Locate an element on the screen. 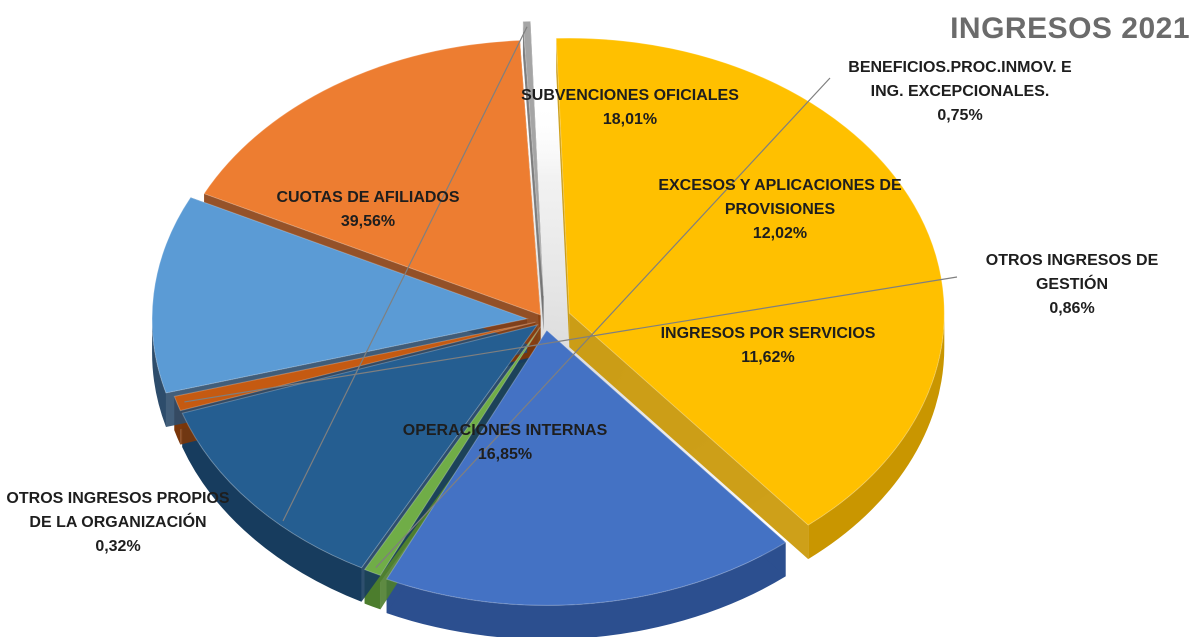 The height and width of the screenshot is (637, 1200). label-name-5-0: INGRESOS POR SERVICIOS is located at coordinates (768, 333).